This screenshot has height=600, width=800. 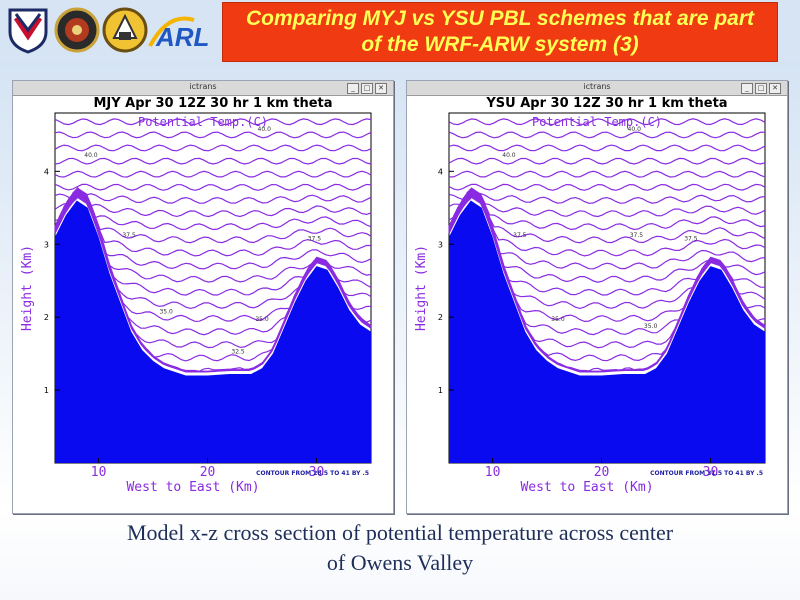 I want to click on caption-line-2: of Owens Valley, so click(x=400, y=562).